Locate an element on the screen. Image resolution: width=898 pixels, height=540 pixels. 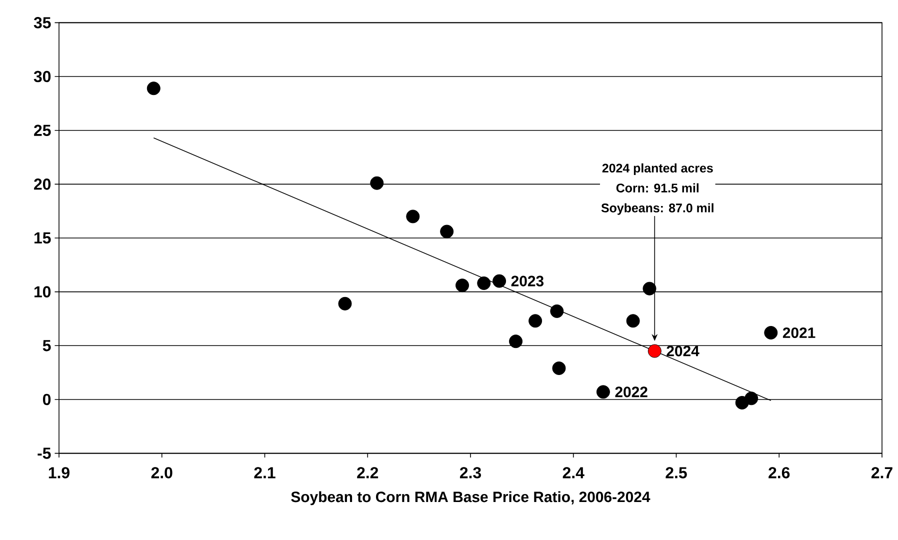
annotation: 2023 is located at coordinates (527, 281).